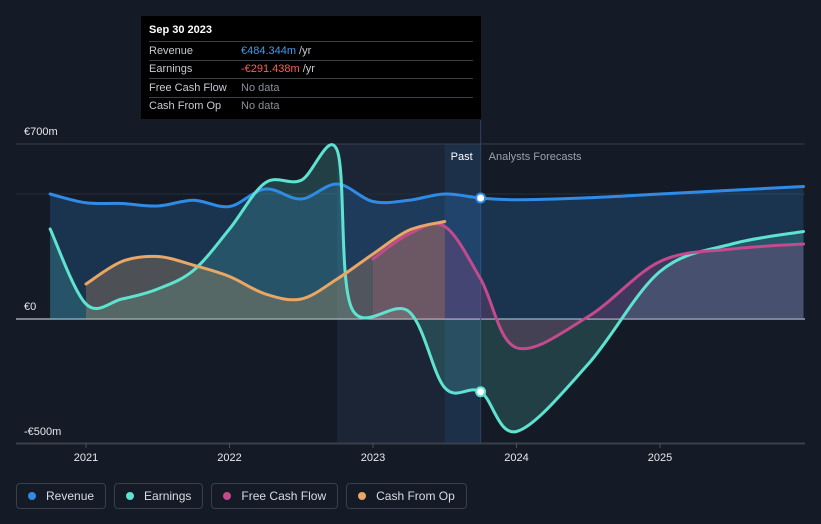 Image resolution: width=821 pixels, height=524 pixels. What do you see at coordinates (168, 496) in the screenshot?
I see `legend-label: Earnings` at bounding box center [168, 496].